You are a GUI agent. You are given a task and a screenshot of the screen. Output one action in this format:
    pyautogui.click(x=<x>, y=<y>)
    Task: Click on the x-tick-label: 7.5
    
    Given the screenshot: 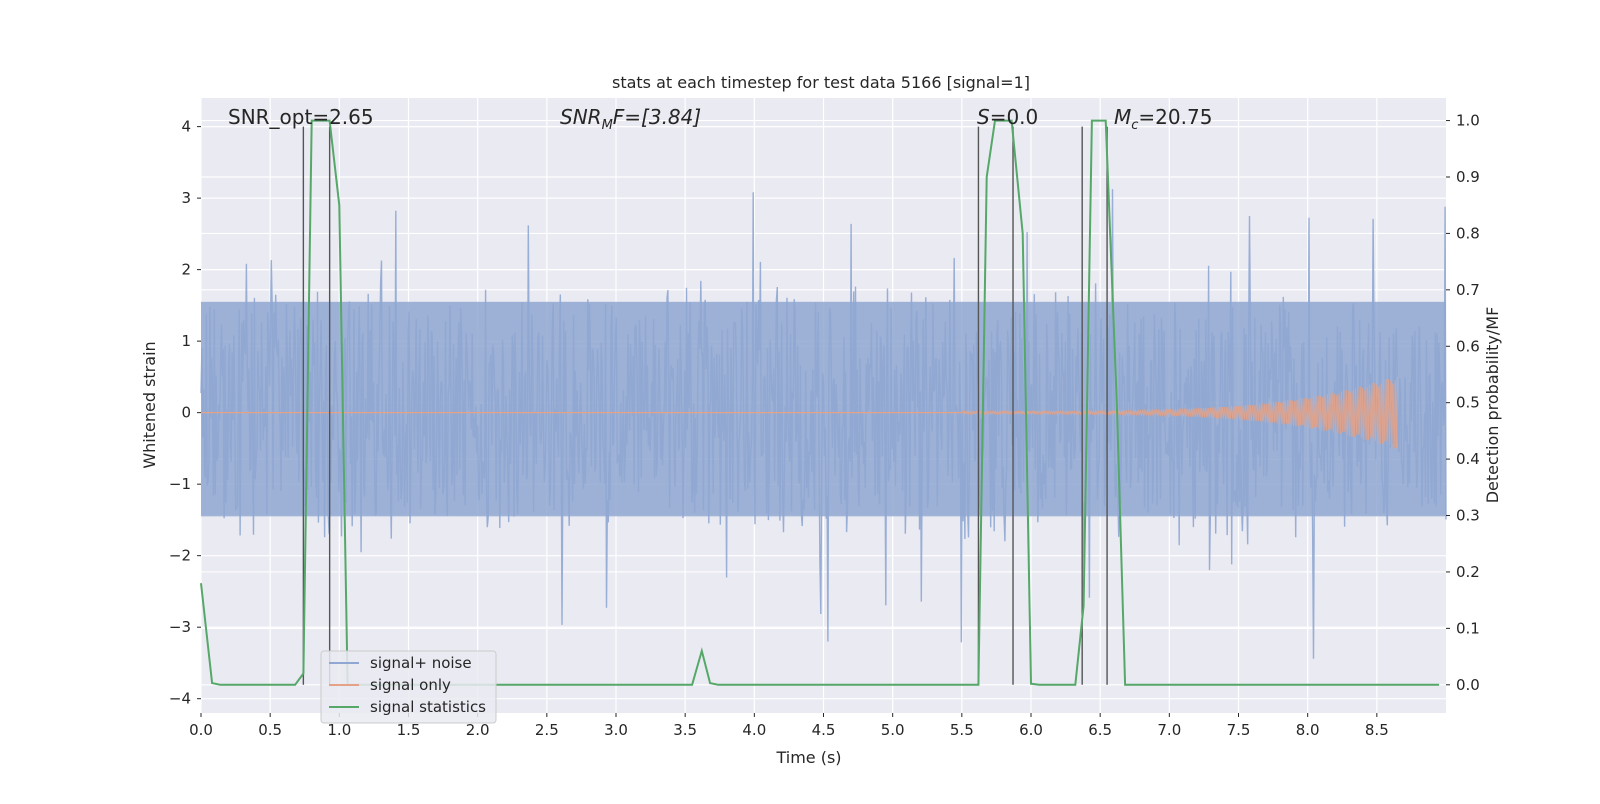 What is the action you would take?
    pyautogui.click(x=1239, y=730)
    